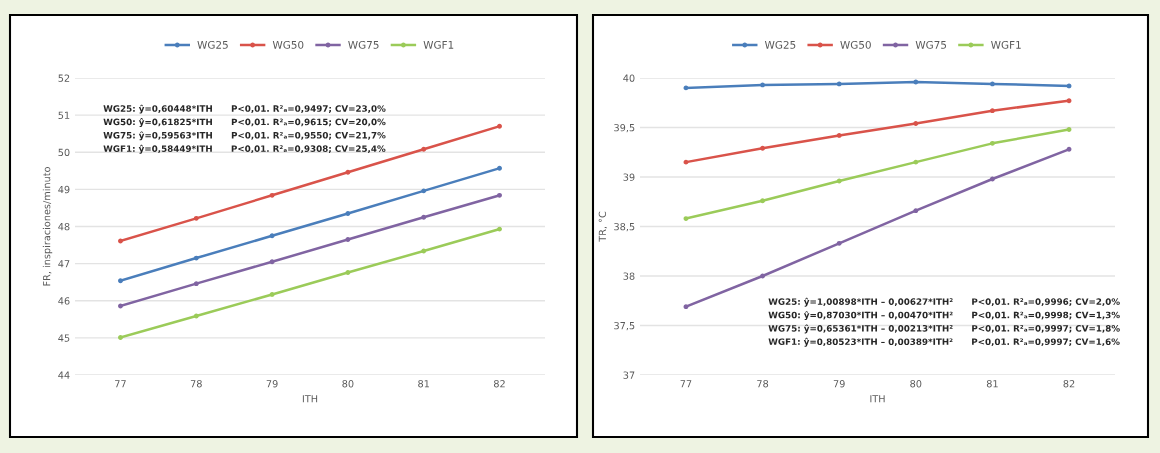 Image resolution: width=1160 pixels, height=453 pixels. What do you see at coordinates (64, 189) in the screenshot?
I see `y-tick-label: 49` at bounding box center [64, 189].